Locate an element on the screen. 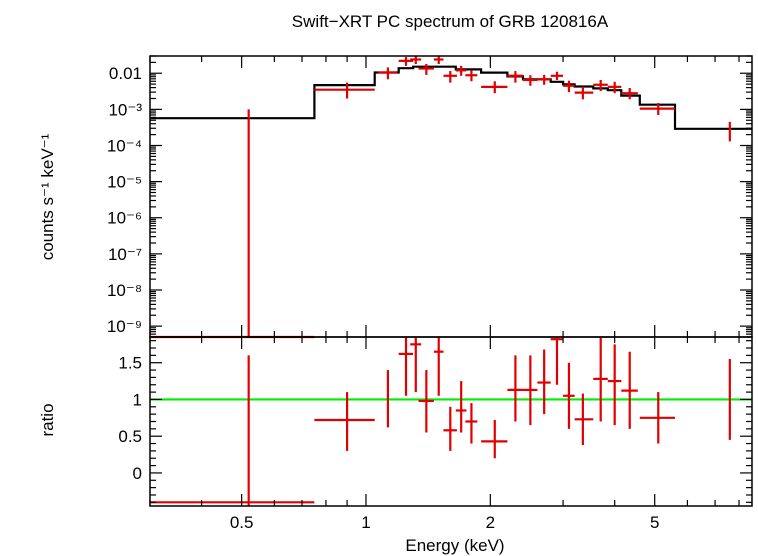 Image resolution: width=758 pixels, height=556 pixels. y-tick-label: 10⁻⁷ is located at coordinates (125, 254).